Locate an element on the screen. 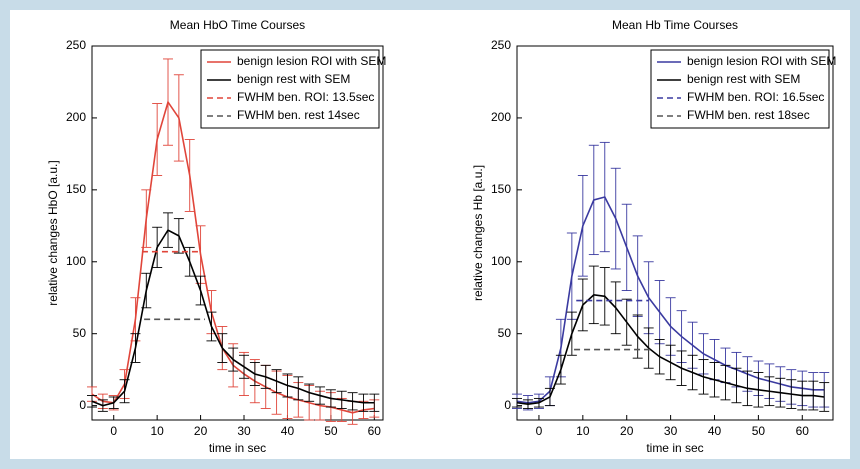 The image size is (860, 469). legend-label: FWHM ben. rest 18sec is located at coordinates (748, 115).